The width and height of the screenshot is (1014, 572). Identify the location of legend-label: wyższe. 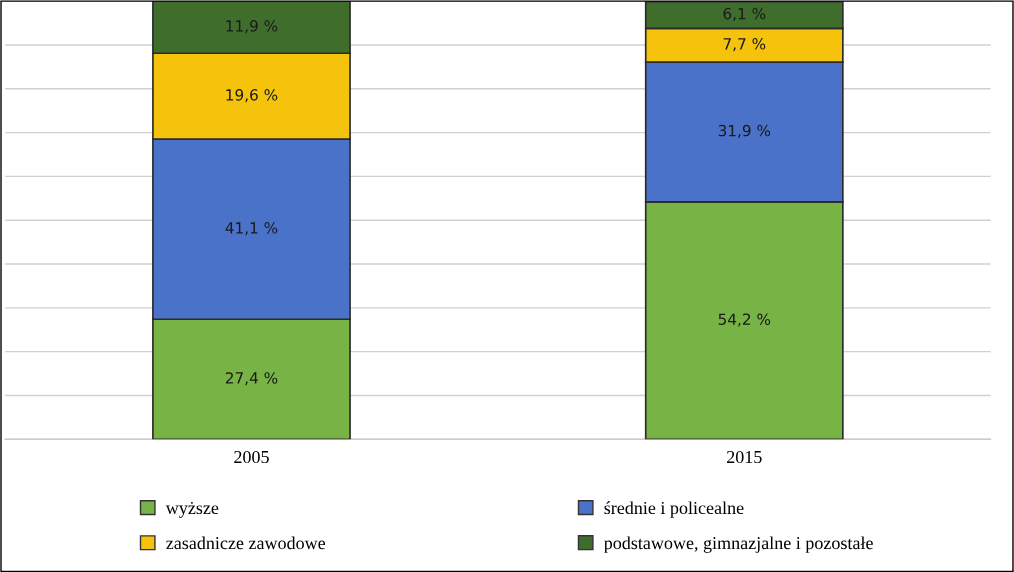
(192, 509).